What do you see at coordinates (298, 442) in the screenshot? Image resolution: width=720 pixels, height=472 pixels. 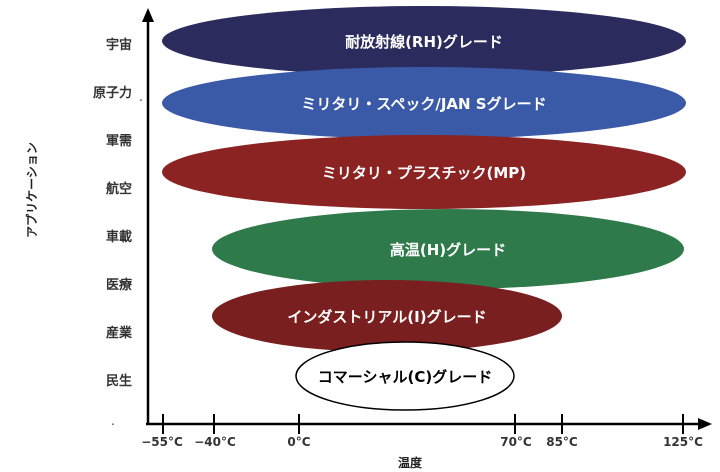 I see `temp-label-0: 0°C` at bounding box center [298, 442].